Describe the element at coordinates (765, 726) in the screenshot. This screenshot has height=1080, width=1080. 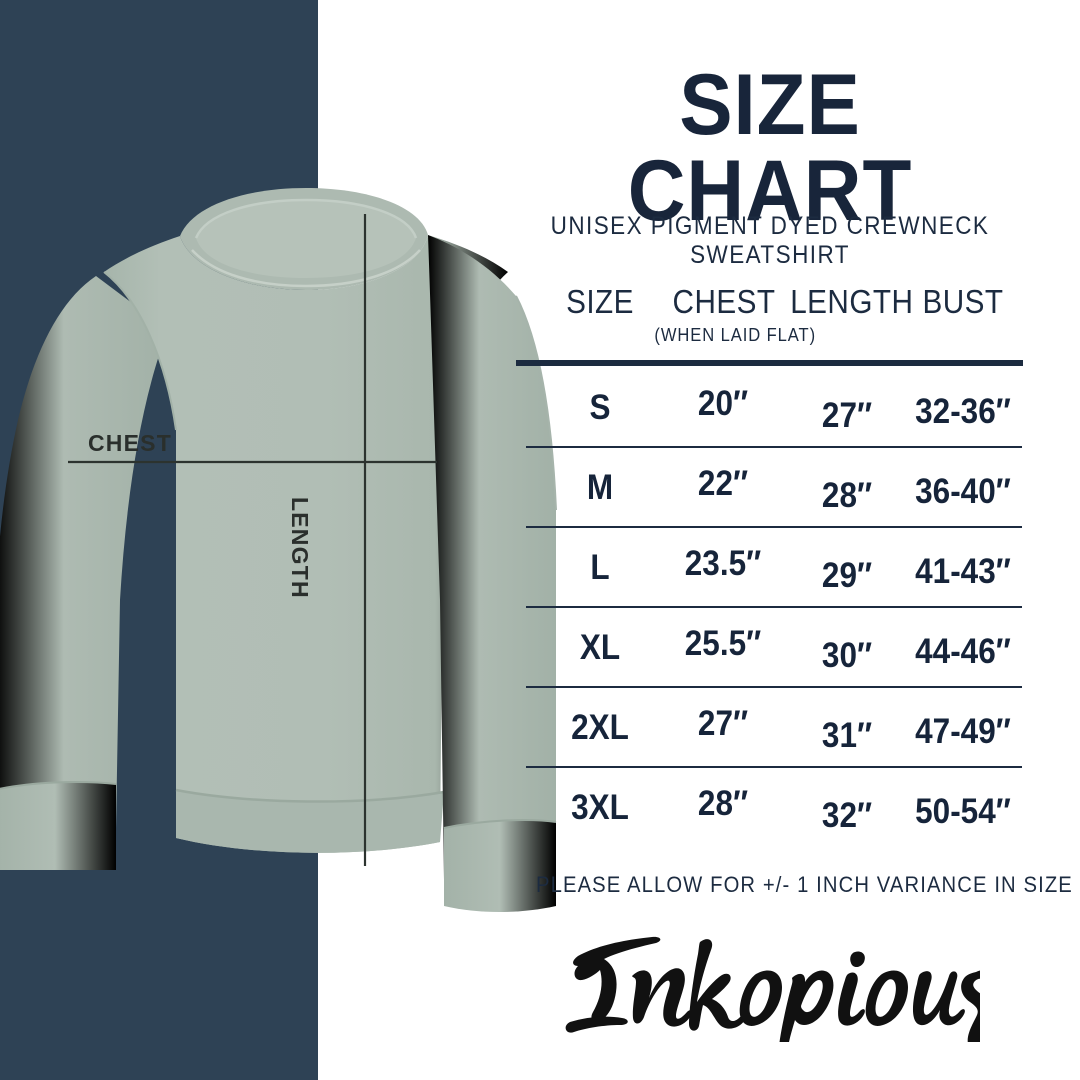
I see `table-row: 2XL 27″ 31″ 47-49″` at that location.